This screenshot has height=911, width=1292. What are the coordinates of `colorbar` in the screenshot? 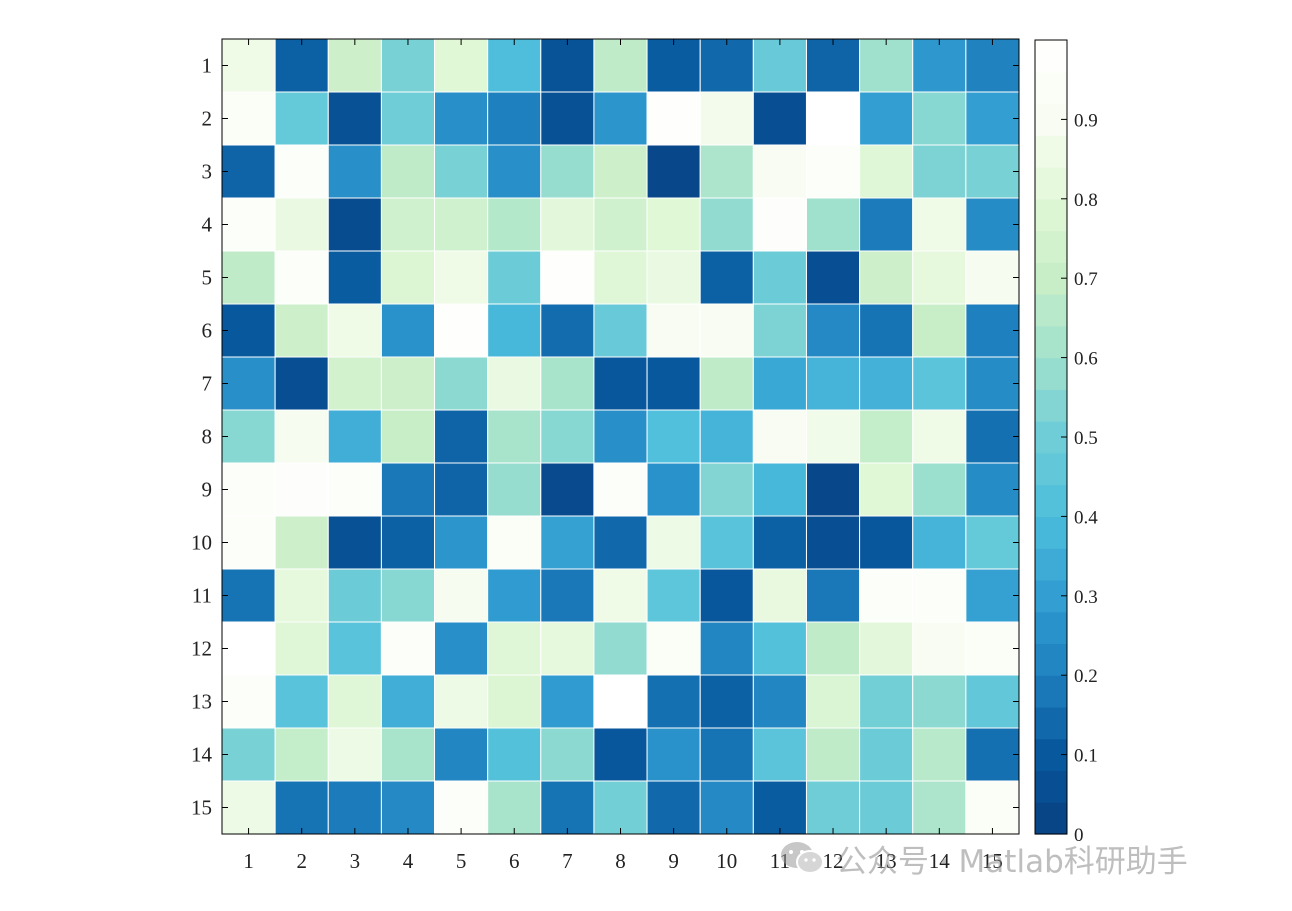 It's located at (1051, 437).